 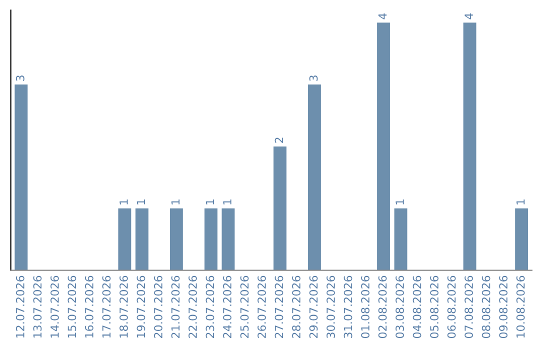 What do you see at coordinates (262, 307) in the screenshot?
I see `x-tick-label: 26.07.2026` at bounding box center [262, 307].